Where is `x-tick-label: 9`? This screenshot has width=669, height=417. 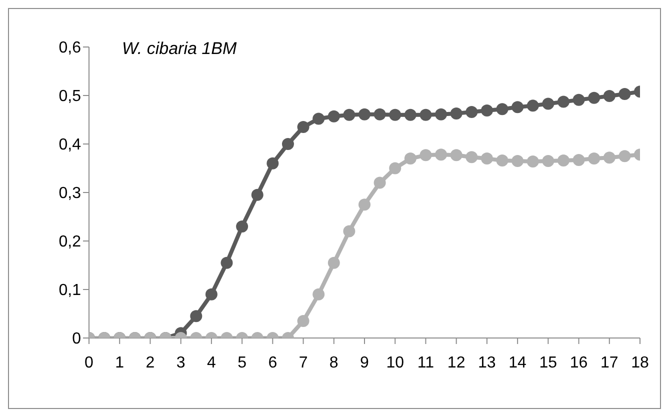 x-tick-label: 9 is located at coordinates (365, 363).